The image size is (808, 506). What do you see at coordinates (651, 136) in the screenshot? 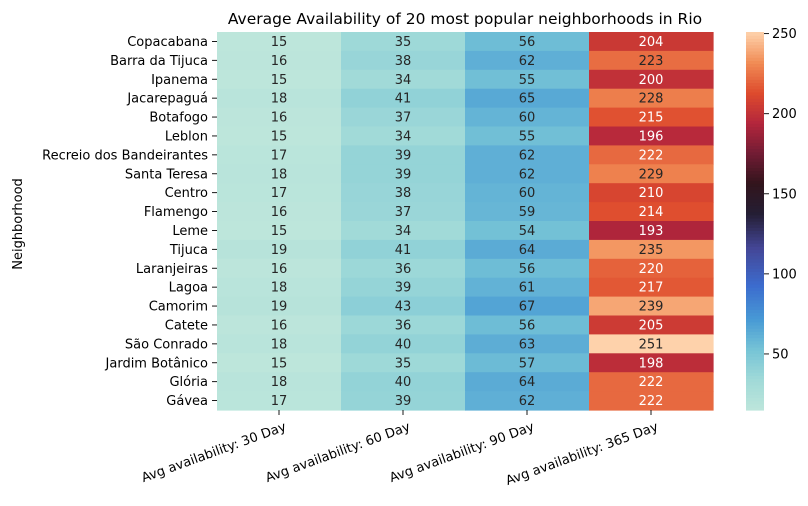
I see `cell-value-label: 196` at bounding box center [651, 136].